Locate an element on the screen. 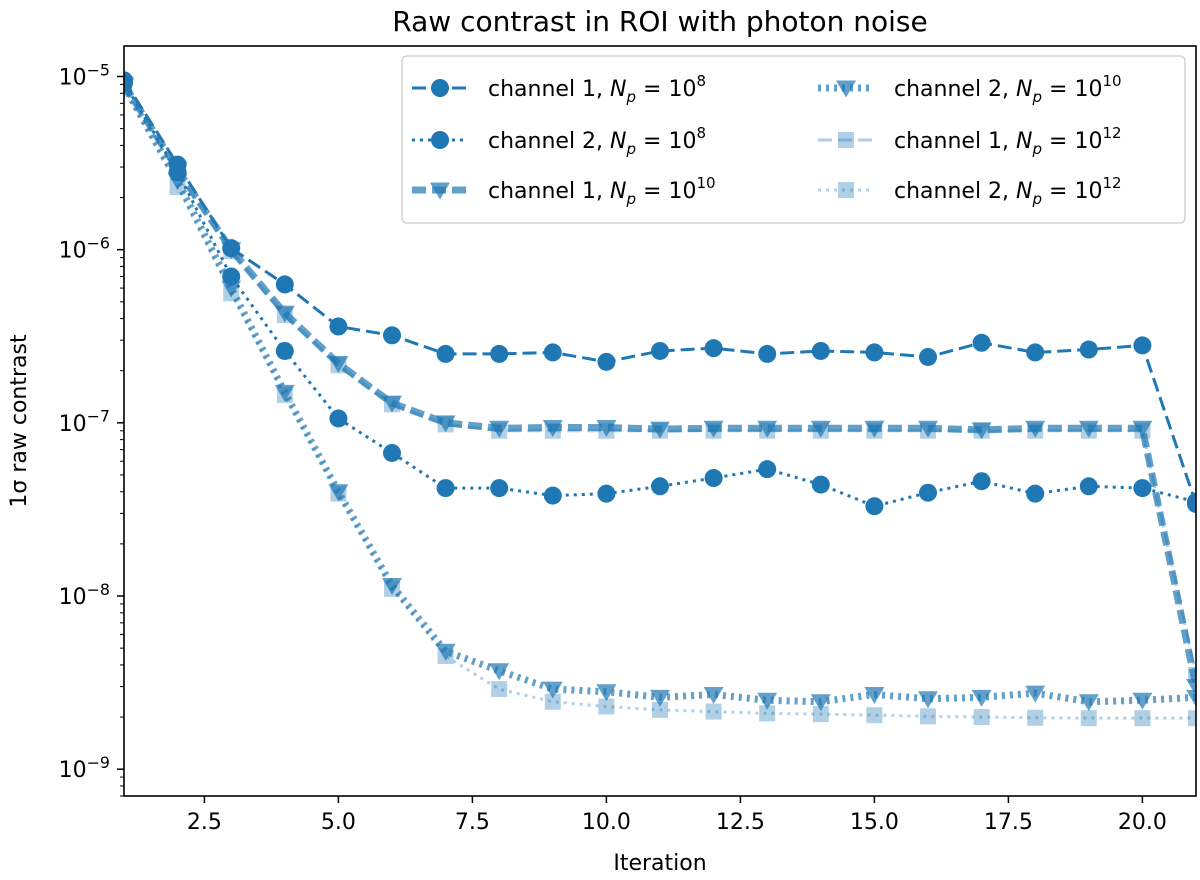 This screenshot has height=880, width=1200. legend-label: channel 1, Np = 1012 is located at coordinates (1008, 141).